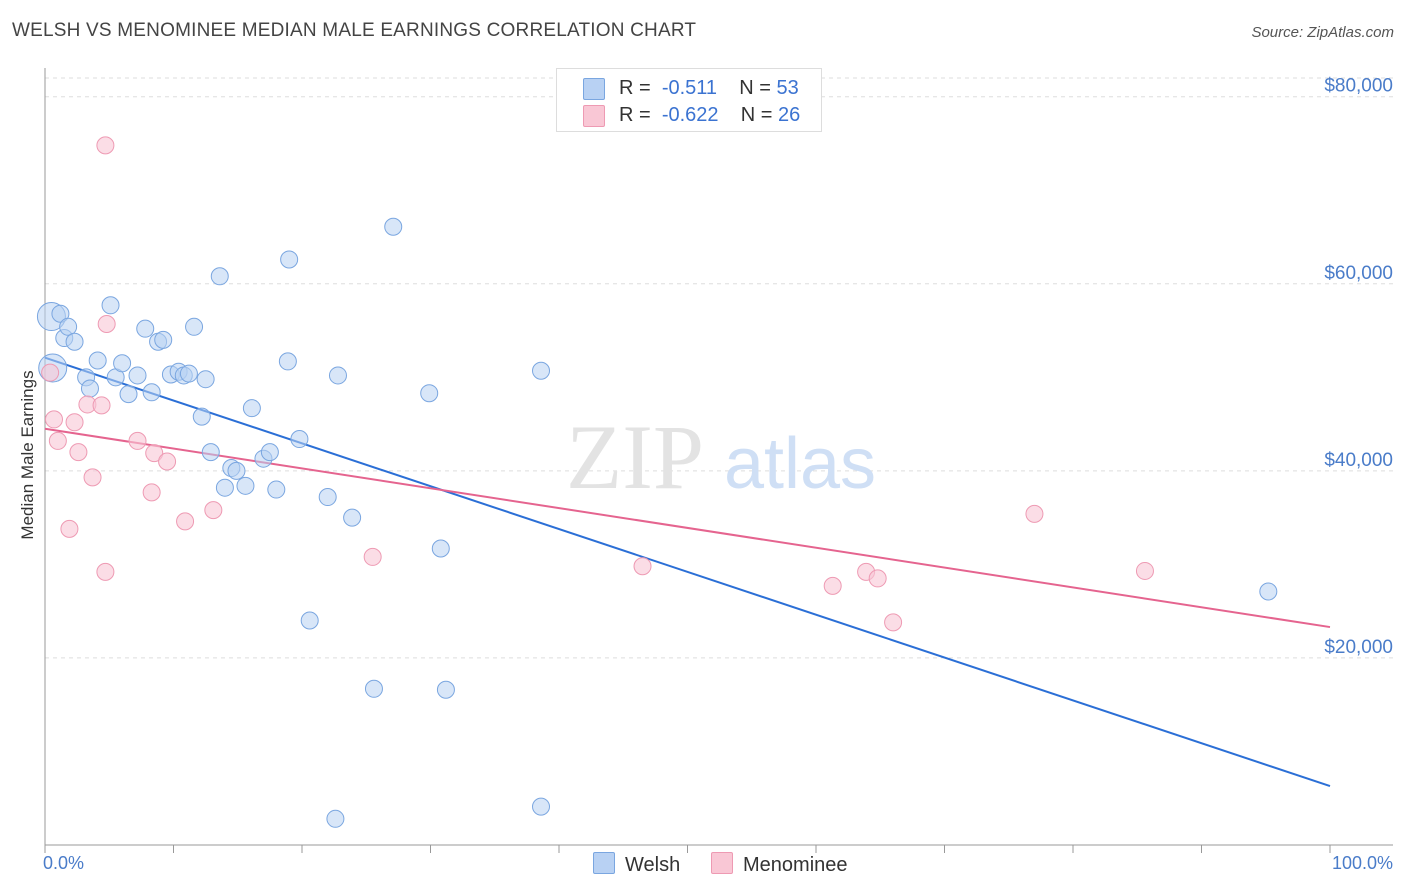 The image size is (1406, 892). Describe the element at coordinates (635, 457) in the screenshot. I see `watermark-zip: ZIP` at that location.